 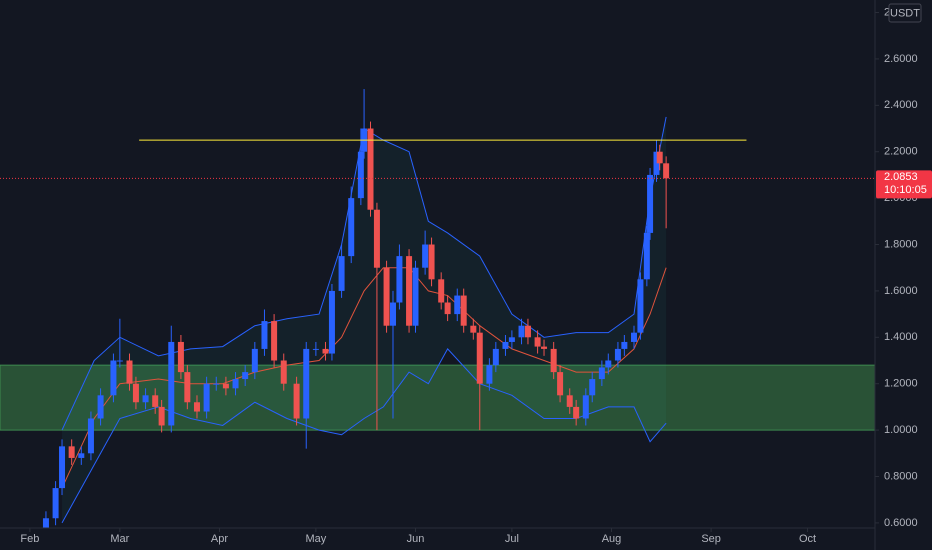 I want to click on y-tick-label: 1.2000, so click(x=901, y=384).